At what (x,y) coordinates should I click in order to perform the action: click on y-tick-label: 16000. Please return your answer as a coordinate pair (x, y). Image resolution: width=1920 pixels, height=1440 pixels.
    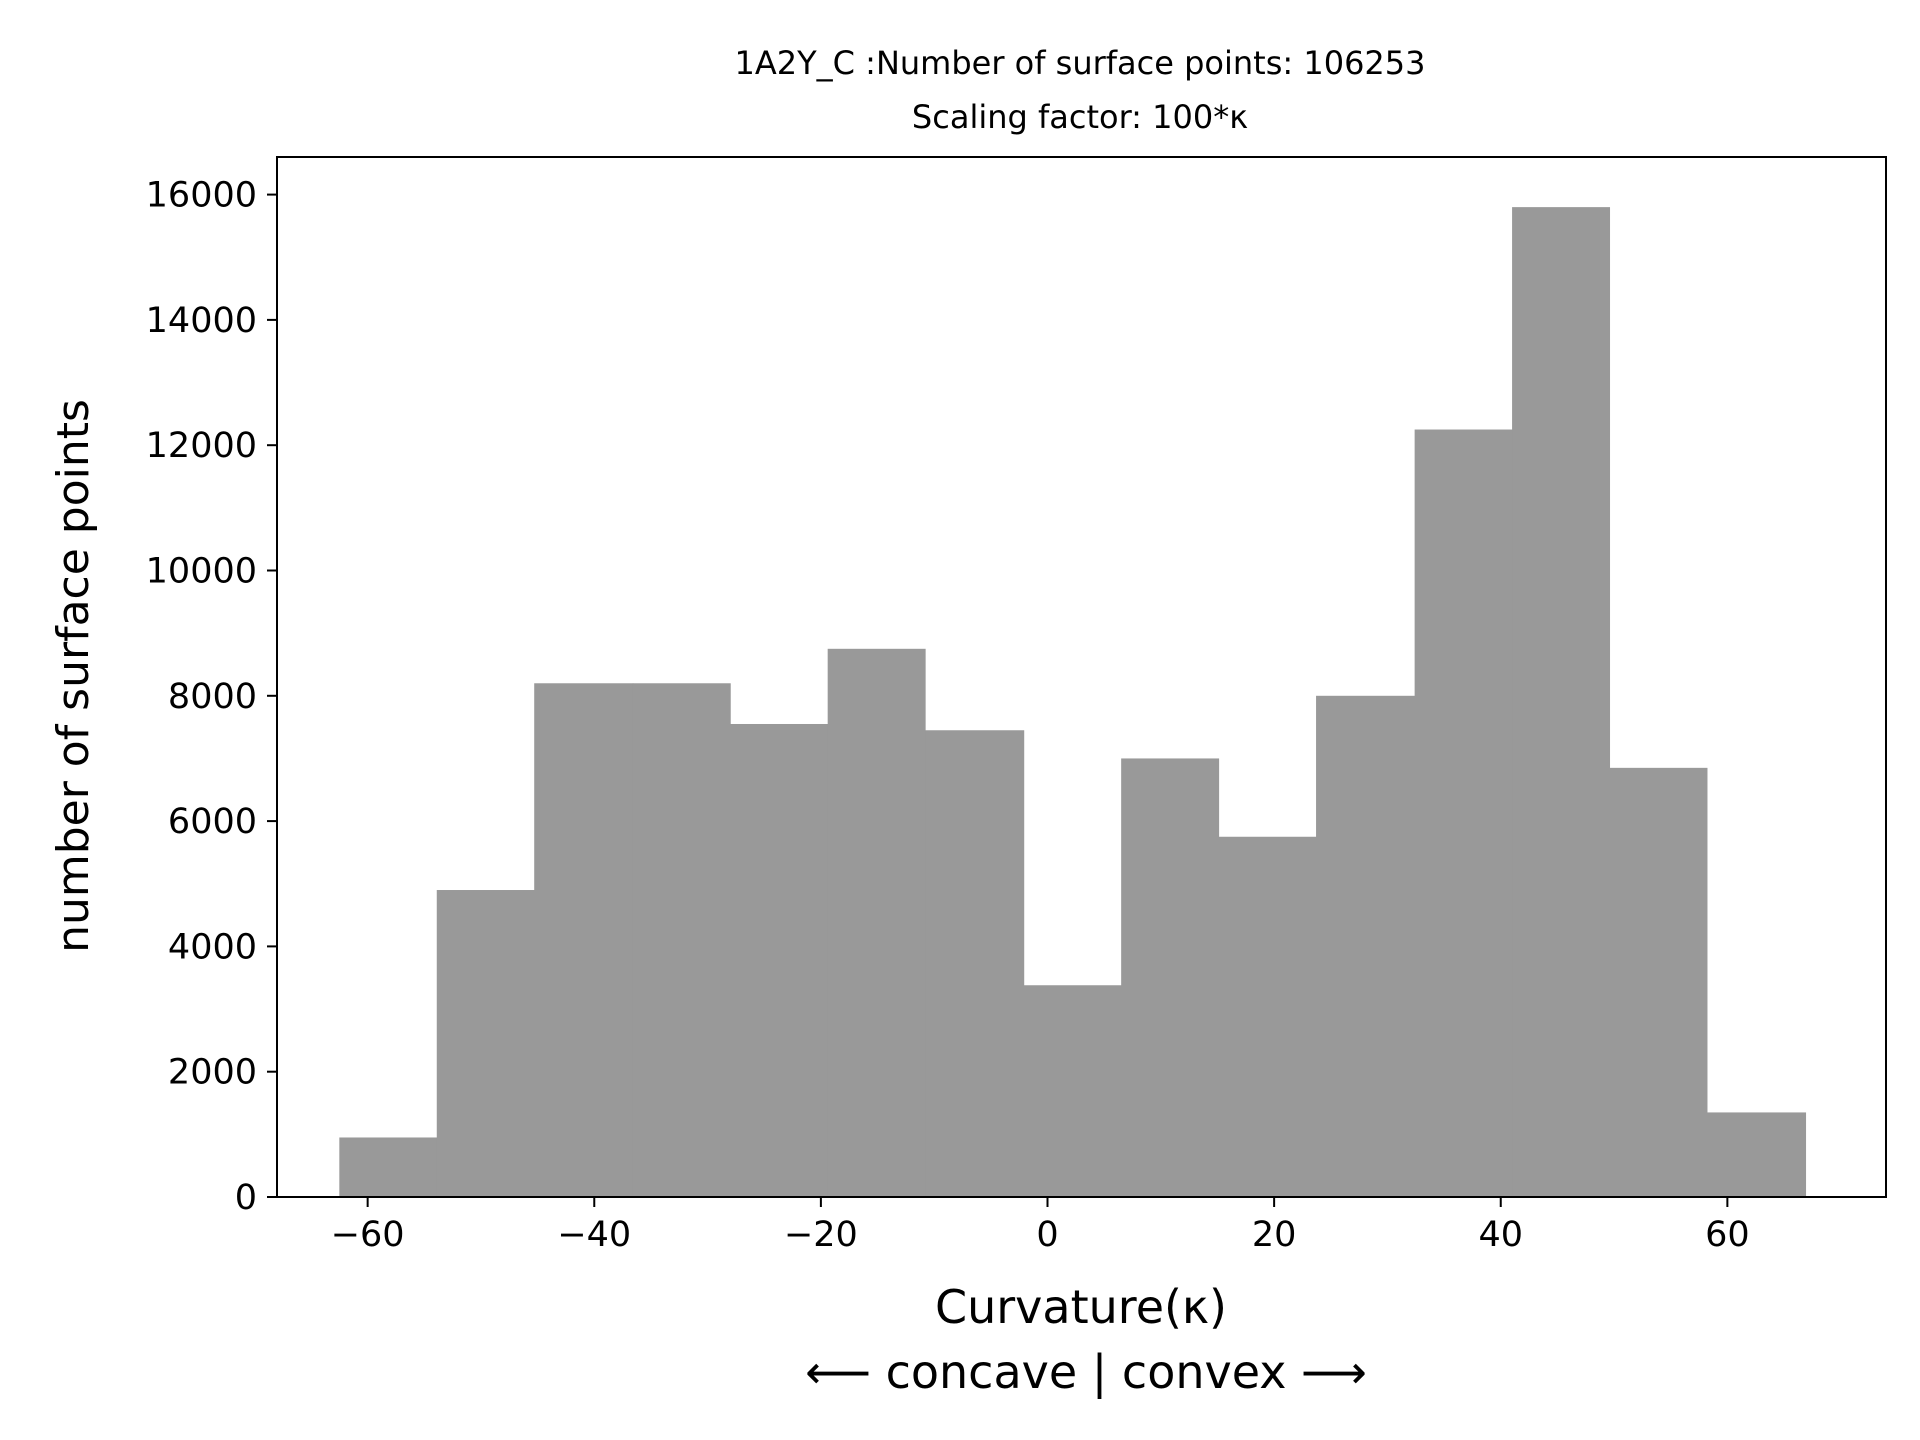
    Looking at the image, I should click on (201, 196).